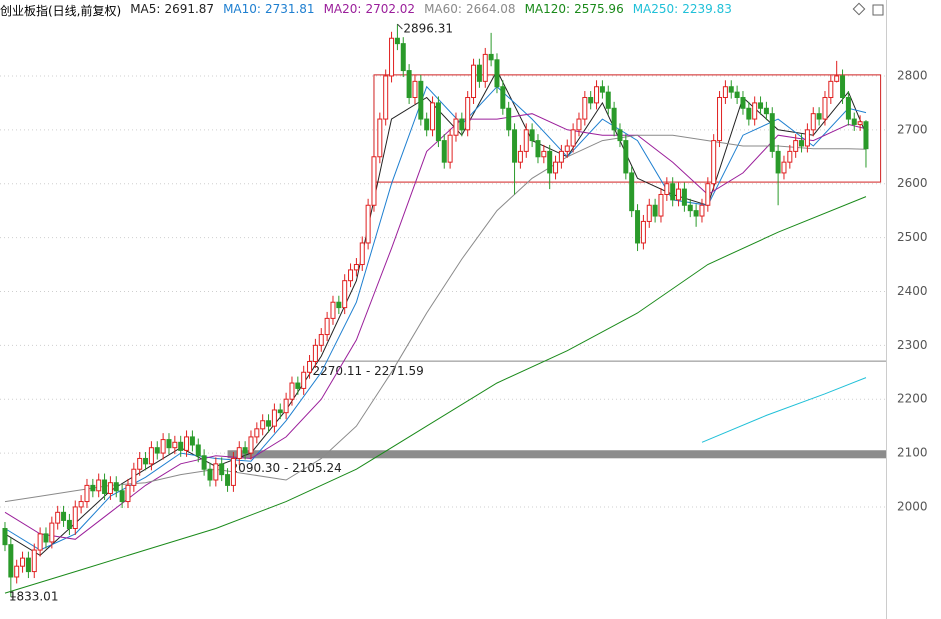  What do you see at coordinates (390, 9) in the screenshot?
I see `legend-value: 2702.02` at bounding box center [390, 9].